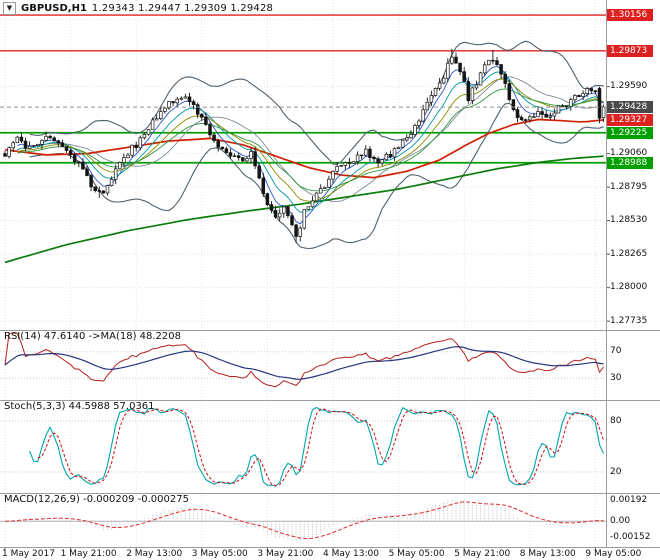 Image resolution: width=660 pixels, height=560 pixels. I want to click on price-tick-label: 1.29060, so click(629, 153).